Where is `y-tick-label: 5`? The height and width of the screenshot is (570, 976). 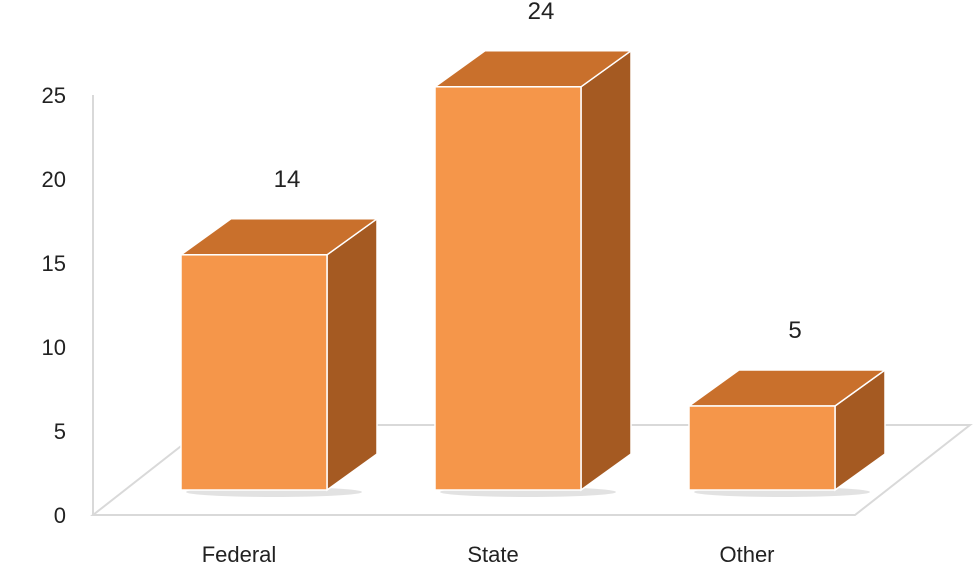 y-tick-label: 5 is located at coordinates (60, 431).